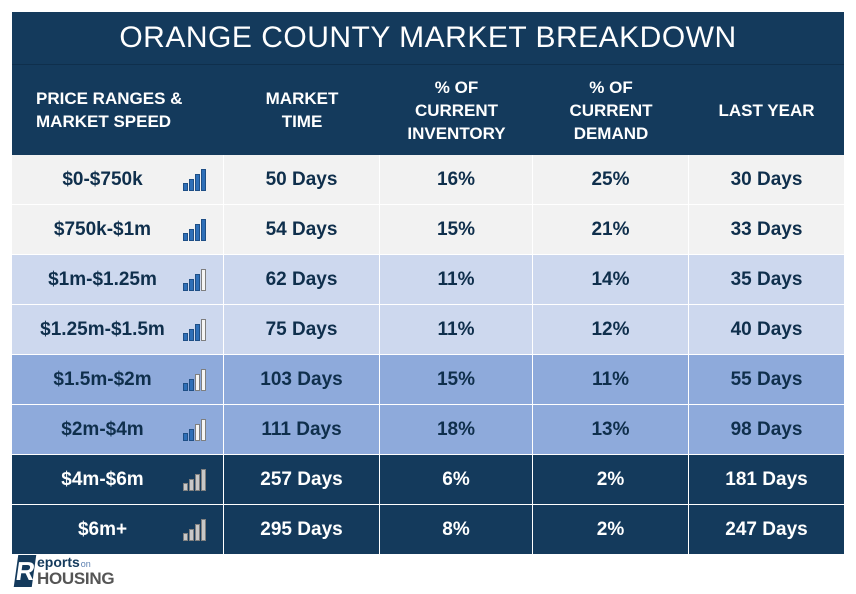  I want to click on price-range-label: $1m-$1.25m, so click(102, 279).